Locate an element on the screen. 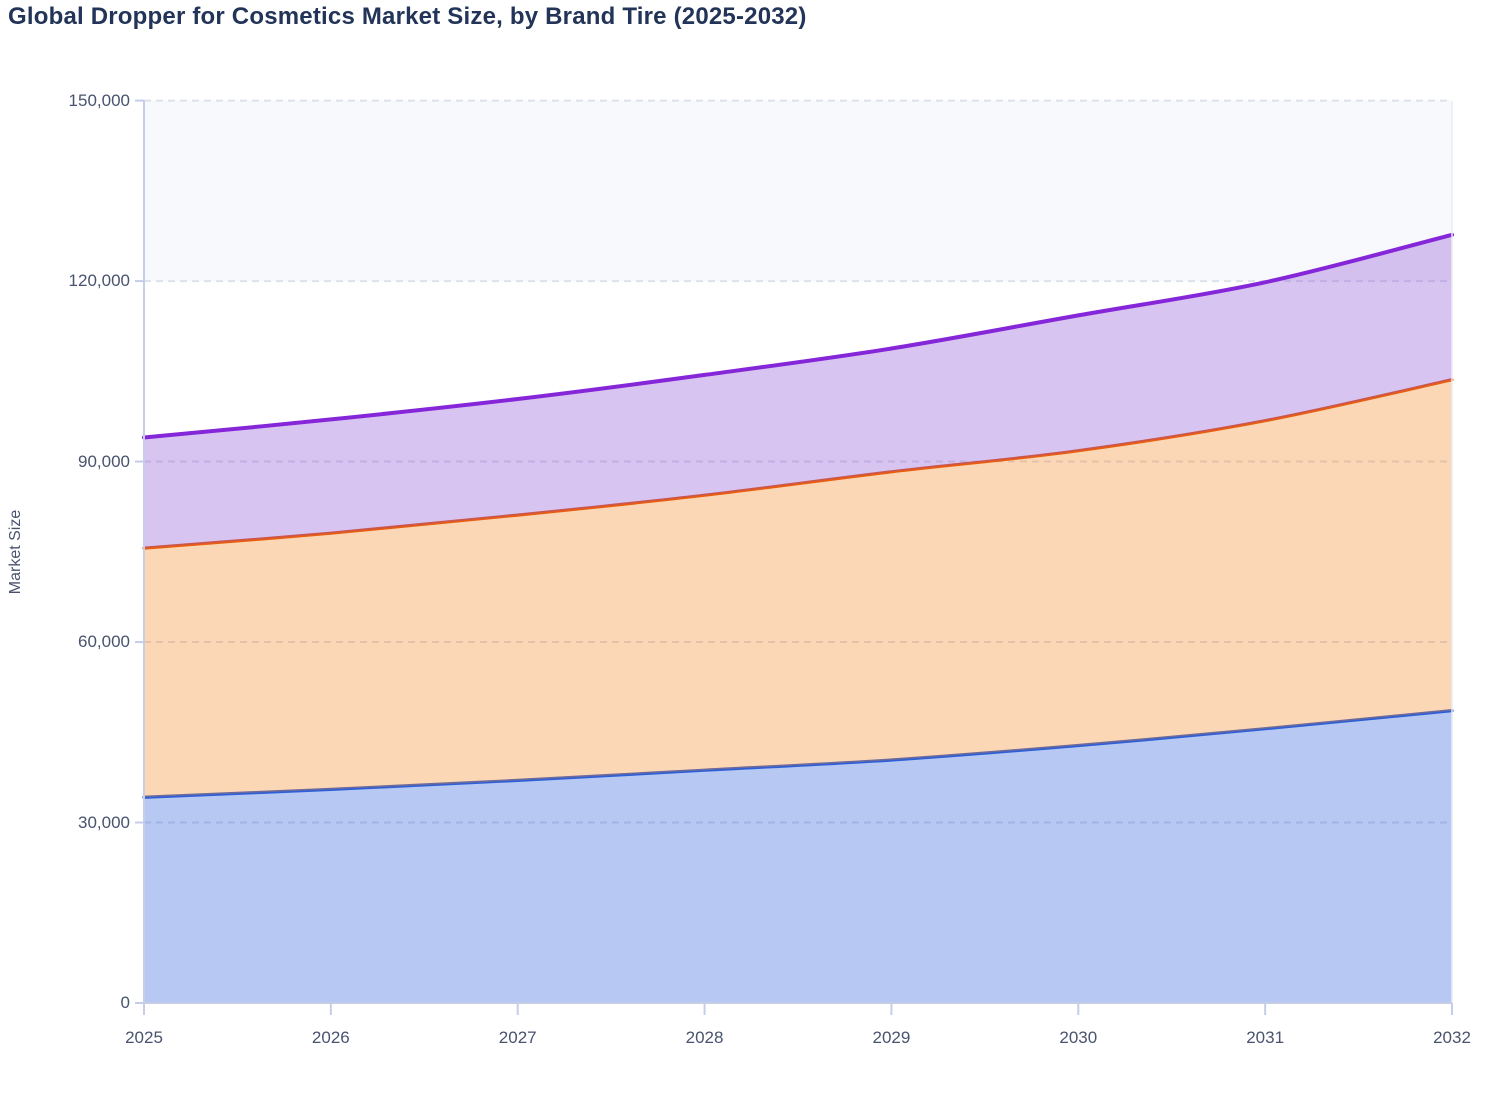 The height and width of the screenshot is (1120, 1508). background-band is located at coordinates (798, 191).